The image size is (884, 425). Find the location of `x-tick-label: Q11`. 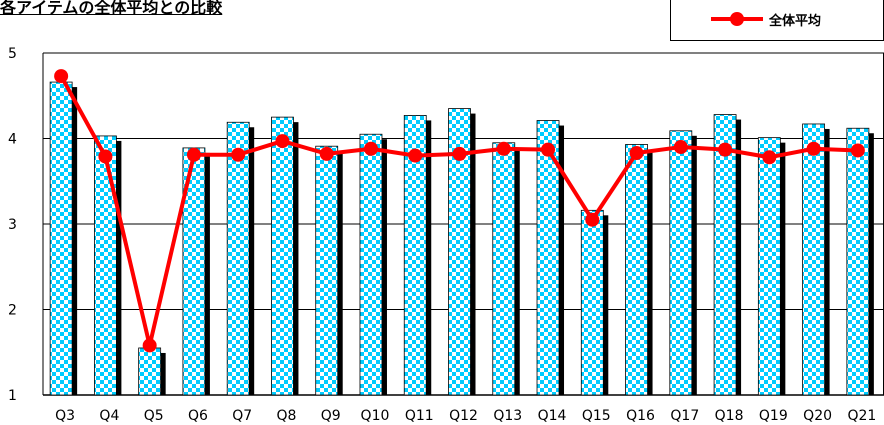

x-tick-label: Q11 is located at coordinates (419, 416).